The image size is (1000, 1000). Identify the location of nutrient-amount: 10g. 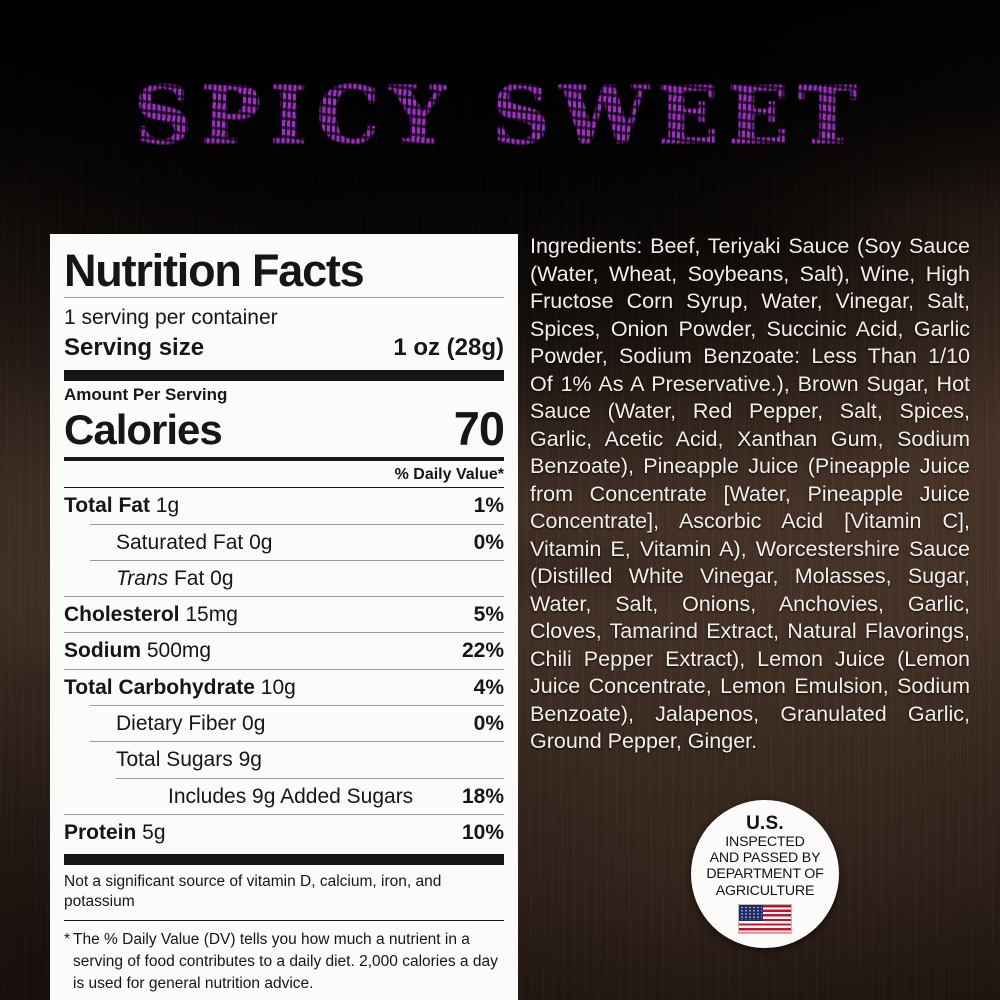
(275, 687).